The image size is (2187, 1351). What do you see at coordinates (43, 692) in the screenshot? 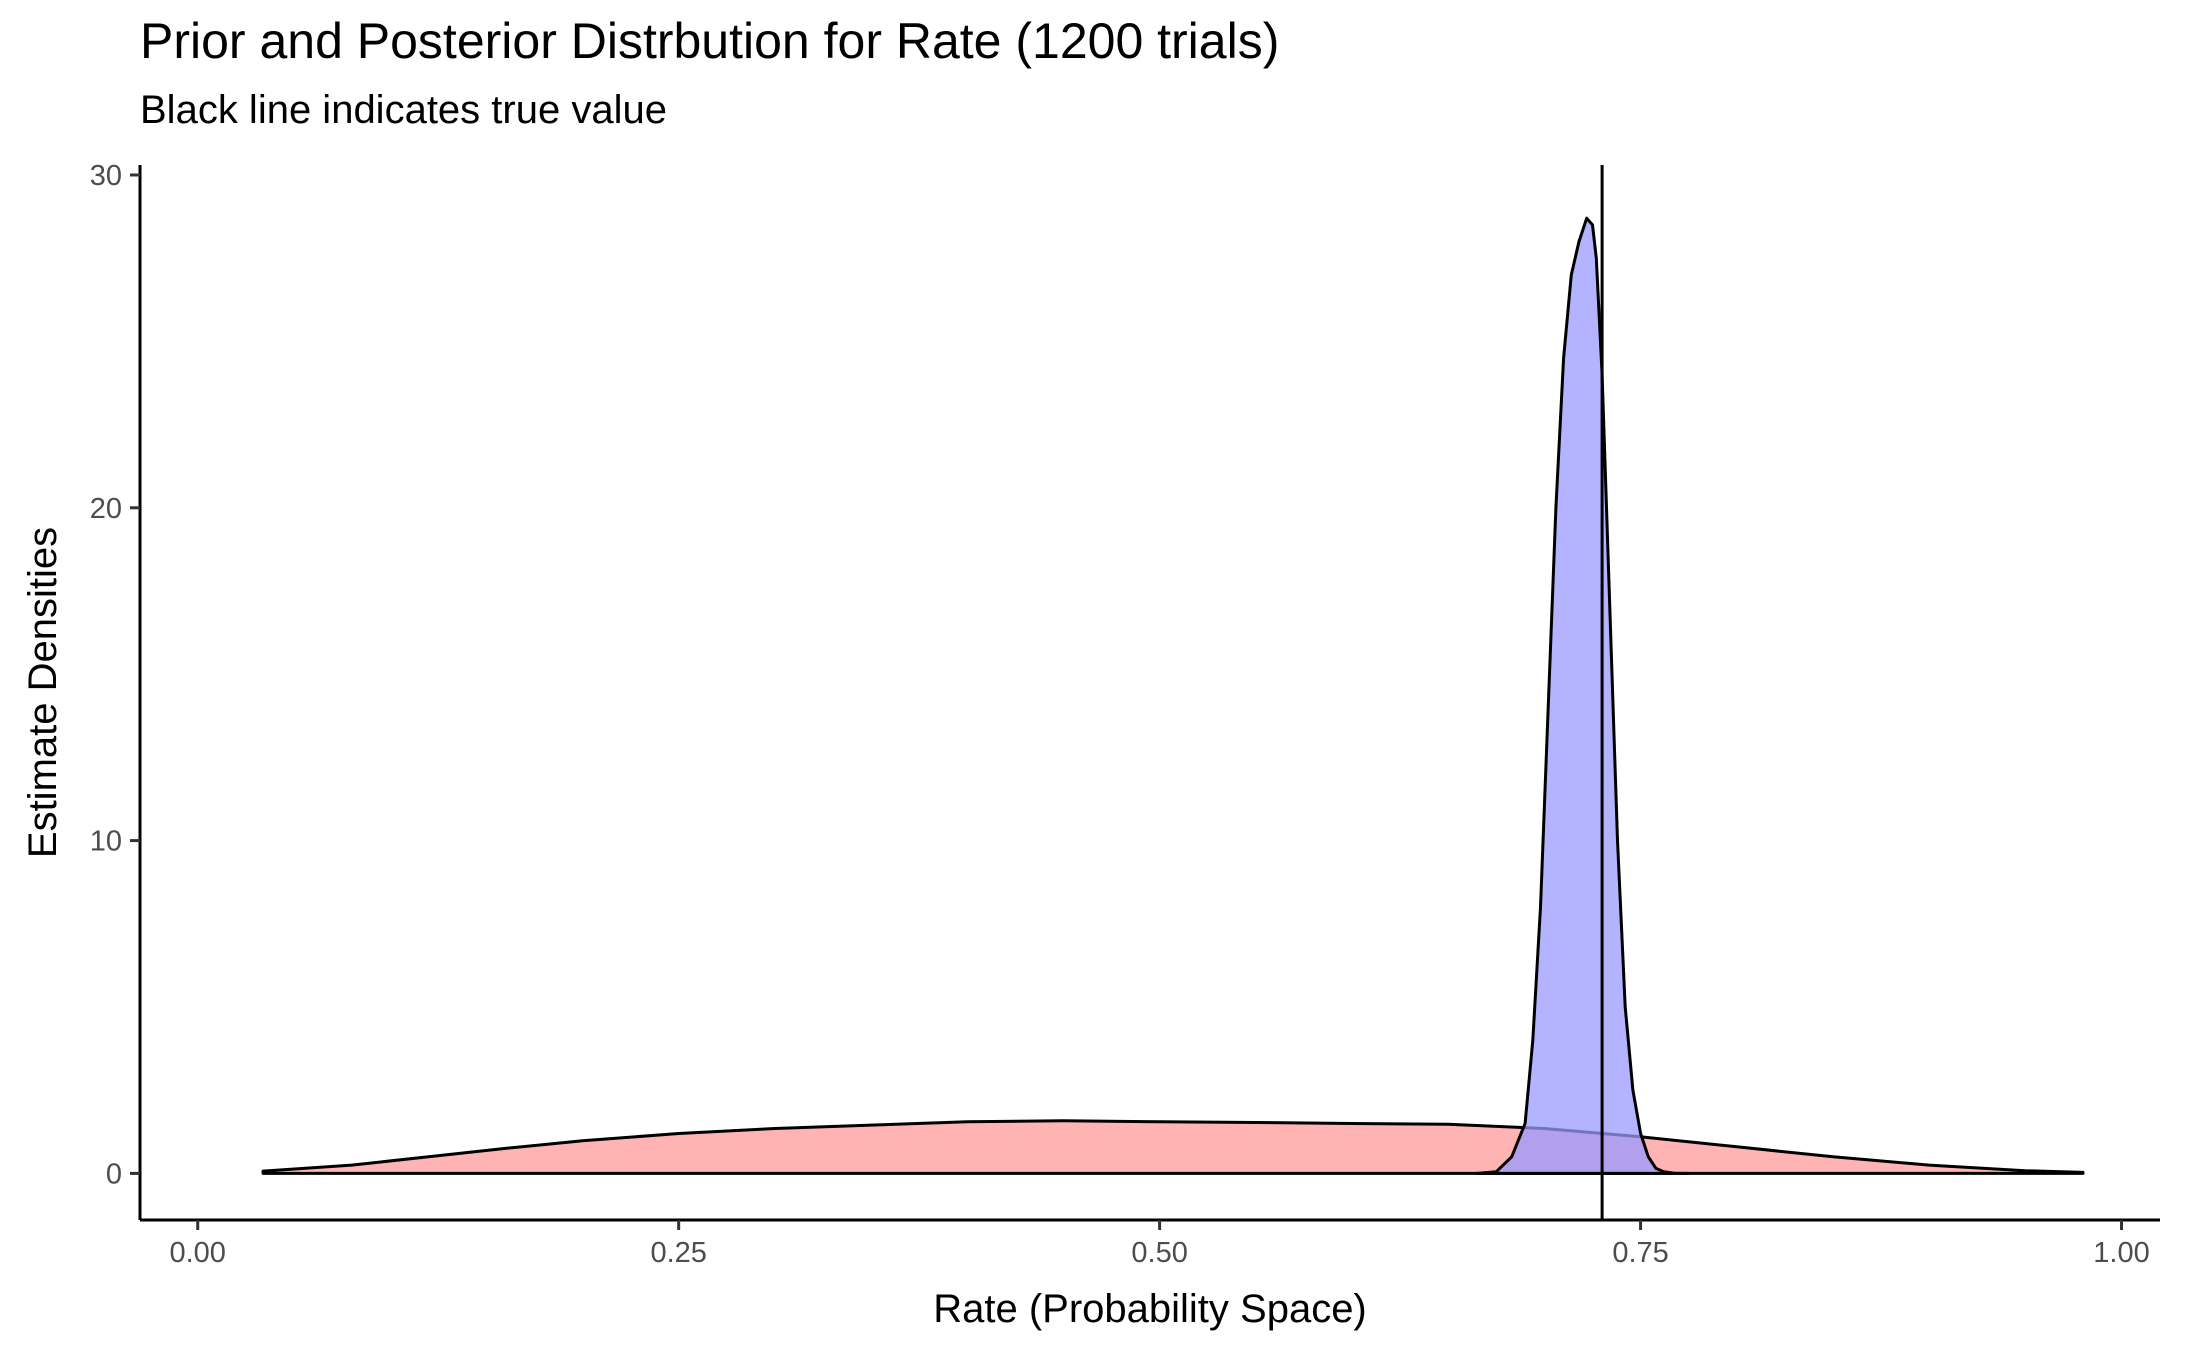
I see `y-axis-title: Estimate Densities` at bounding box center [43, 692].